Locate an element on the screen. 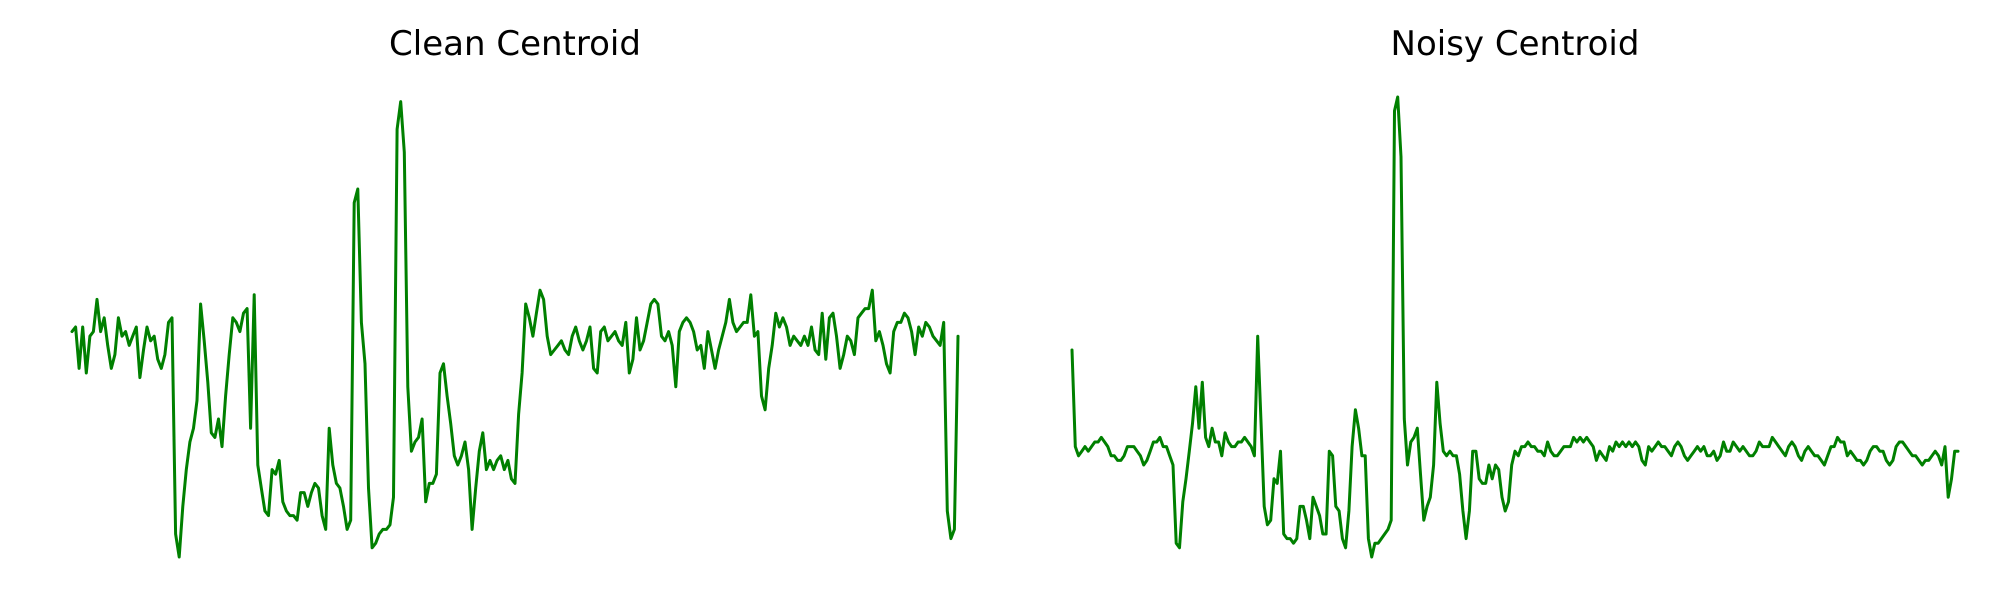 The width and height of the screenshot is (2000, 600). chart-title-noisy: Noisy Centroid is located at coordinates (1515, 44).